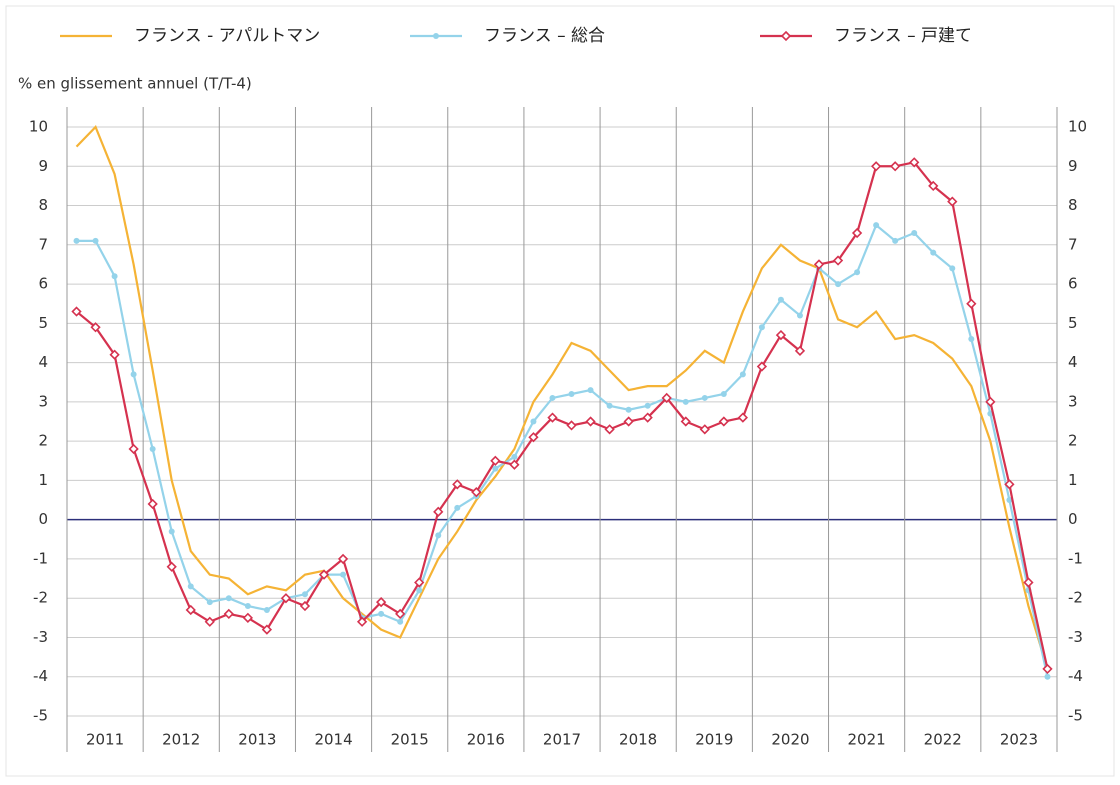  Describe the element at coordinates (903, 36) in the screenshot. I see `legend-label: フランス – 戸建て` at that location.